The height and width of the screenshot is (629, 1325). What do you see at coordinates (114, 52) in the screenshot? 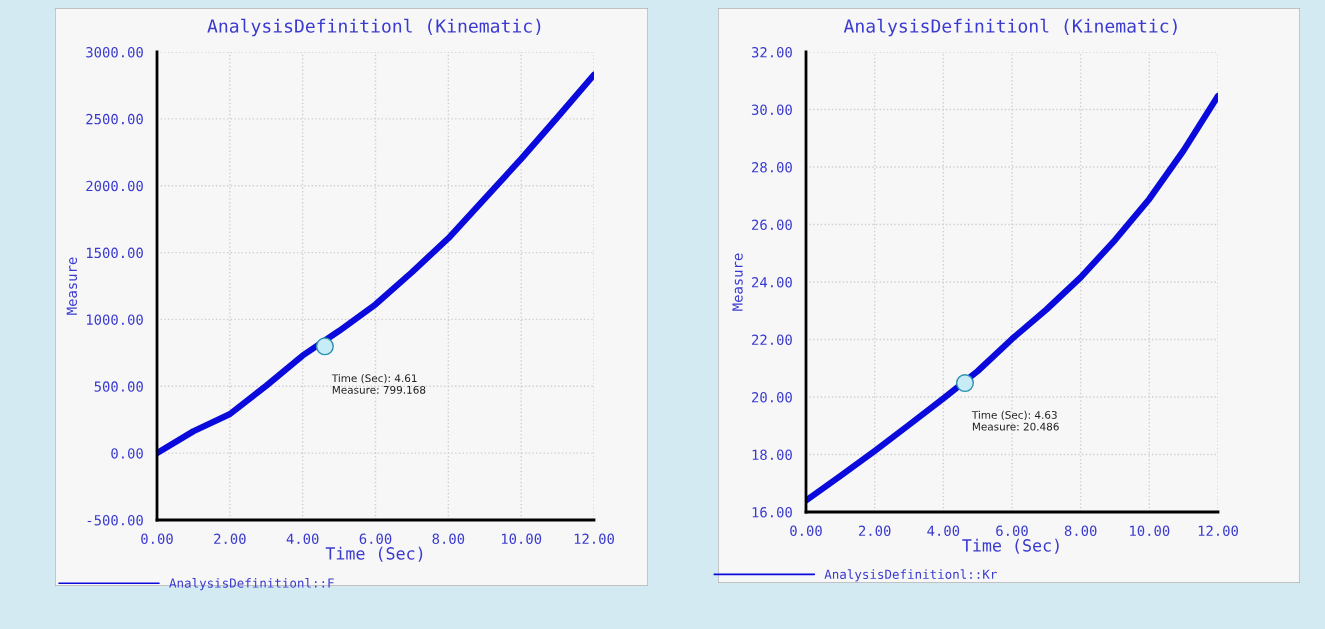
I see `y-tick-label: 3000.00` at bounding box center [114, 52].